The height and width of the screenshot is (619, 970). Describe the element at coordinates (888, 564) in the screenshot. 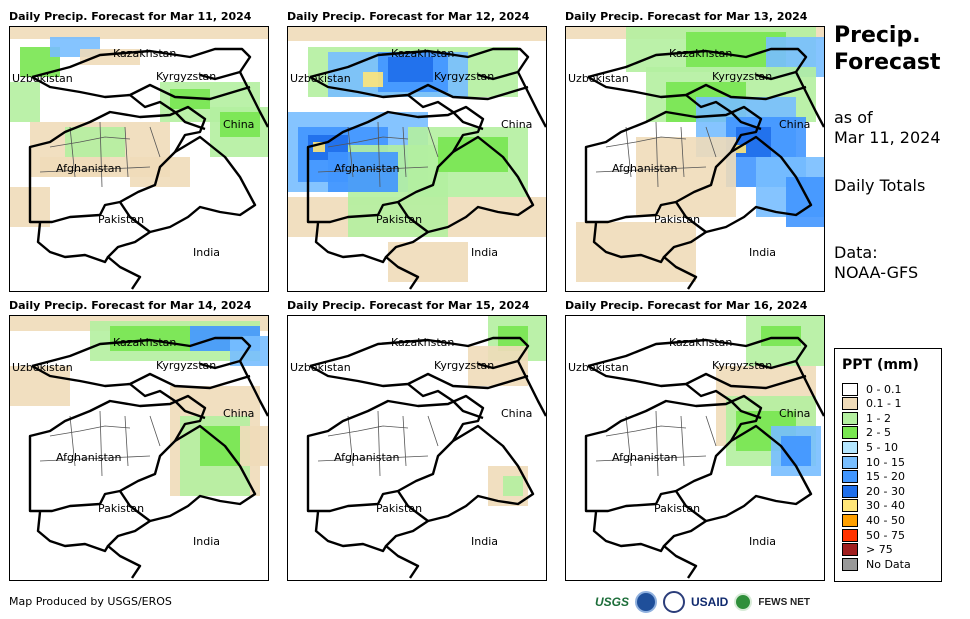

I see `legend-label: No Data` at that location.